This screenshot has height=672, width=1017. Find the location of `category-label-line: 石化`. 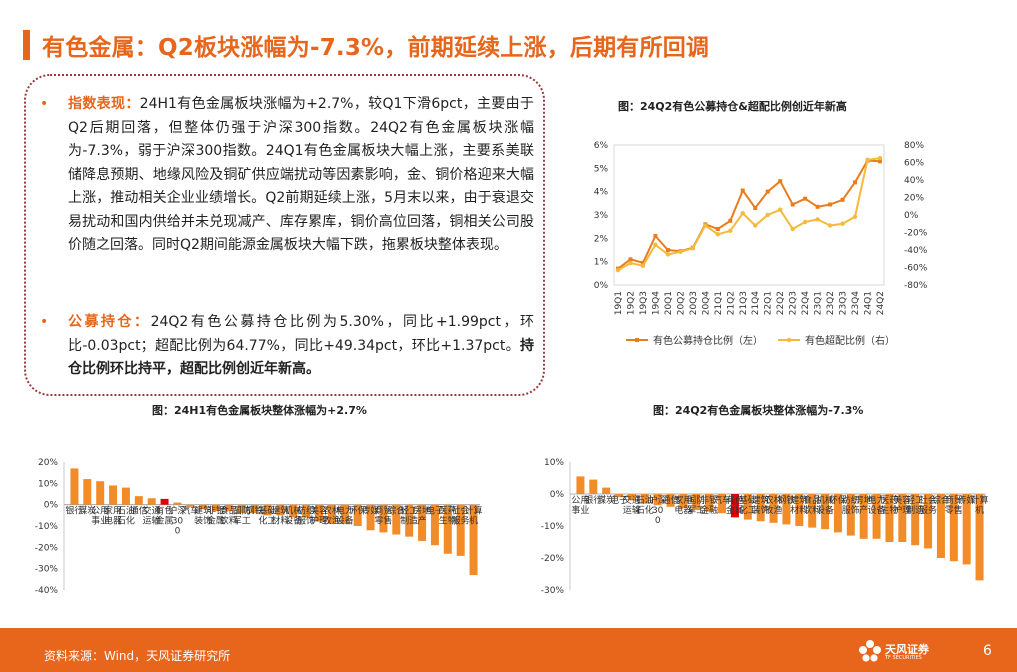

category-label-line: 石化 is located at coordinates (645, 510).